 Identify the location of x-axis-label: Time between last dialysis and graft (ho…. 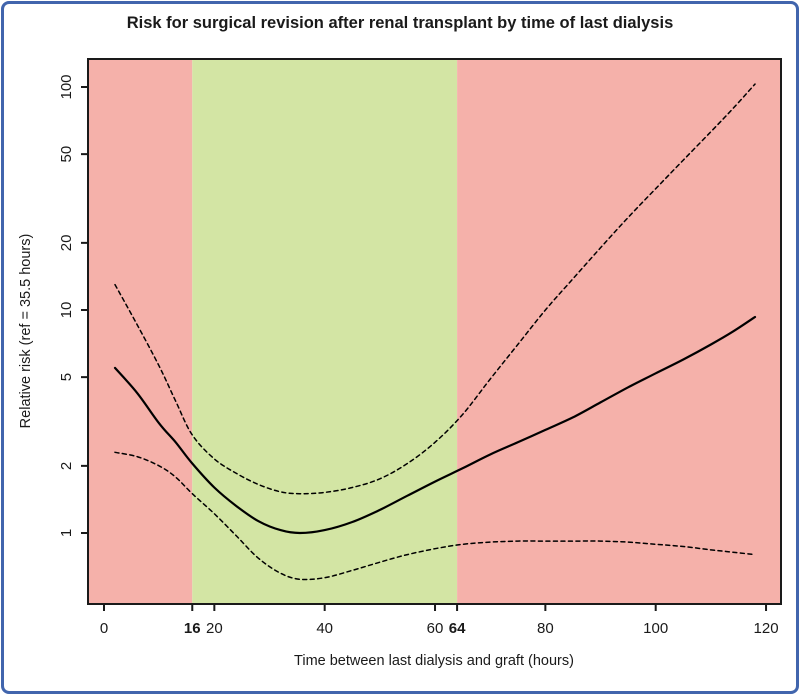
(434, 661).